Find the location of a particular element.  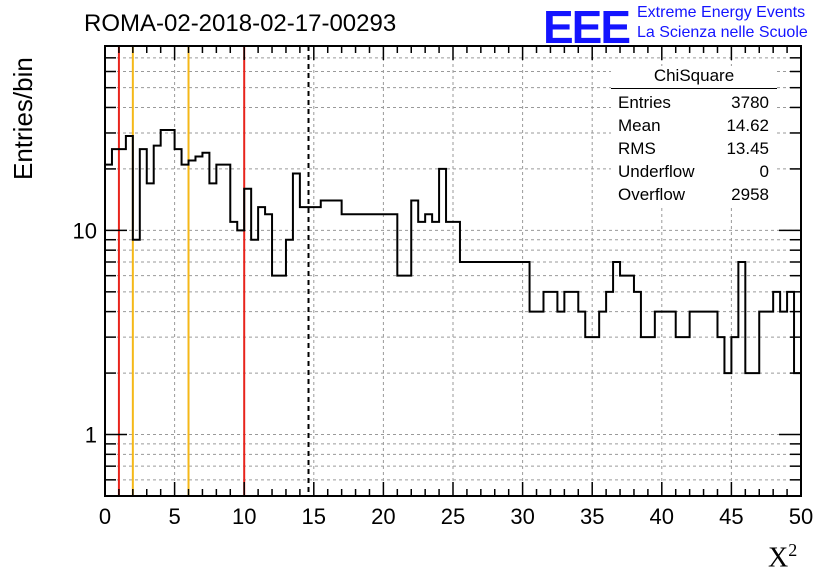

x-tick-label: 15 is located at coordinates (314, 516).